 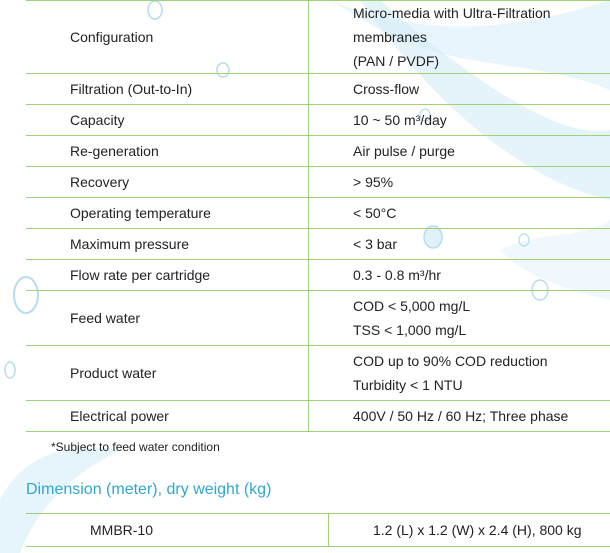 I want to click on spec-label: Product water, so click(x=167, y=373).